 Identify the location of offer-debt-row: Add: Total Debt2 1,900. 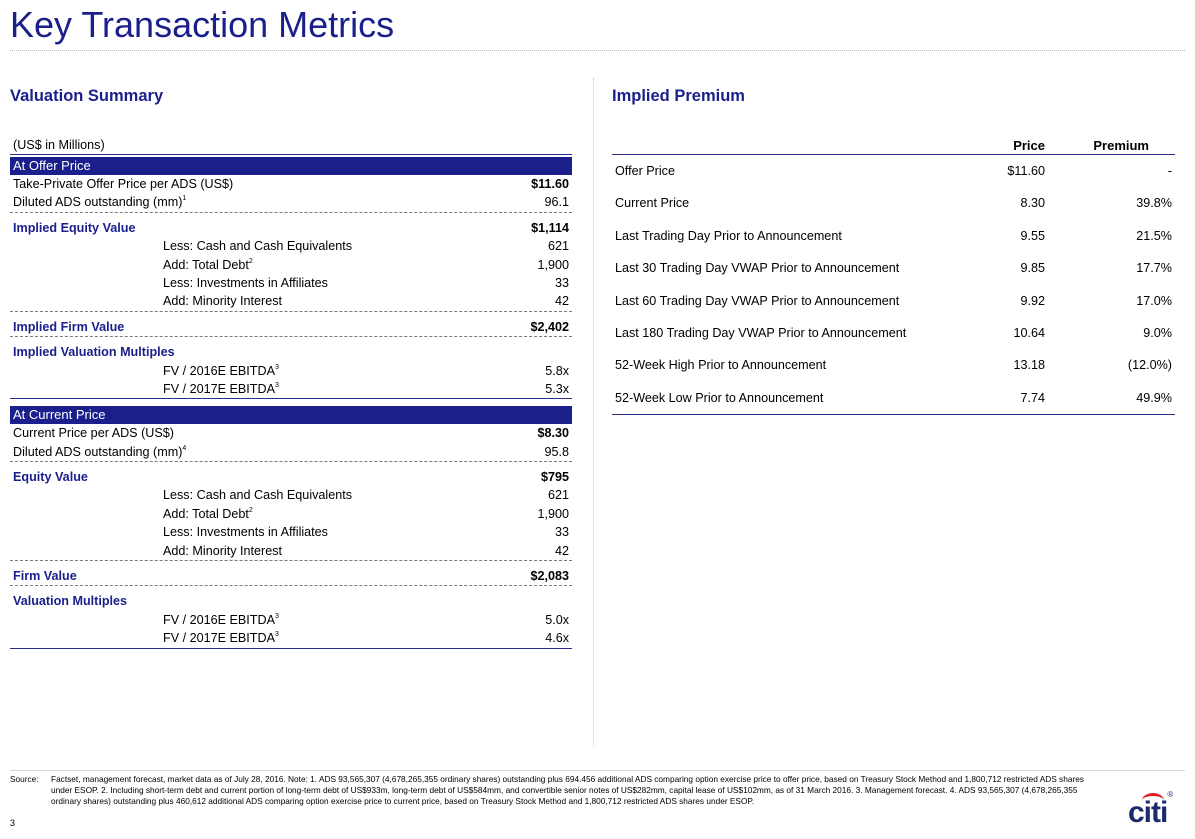
(291, 265).